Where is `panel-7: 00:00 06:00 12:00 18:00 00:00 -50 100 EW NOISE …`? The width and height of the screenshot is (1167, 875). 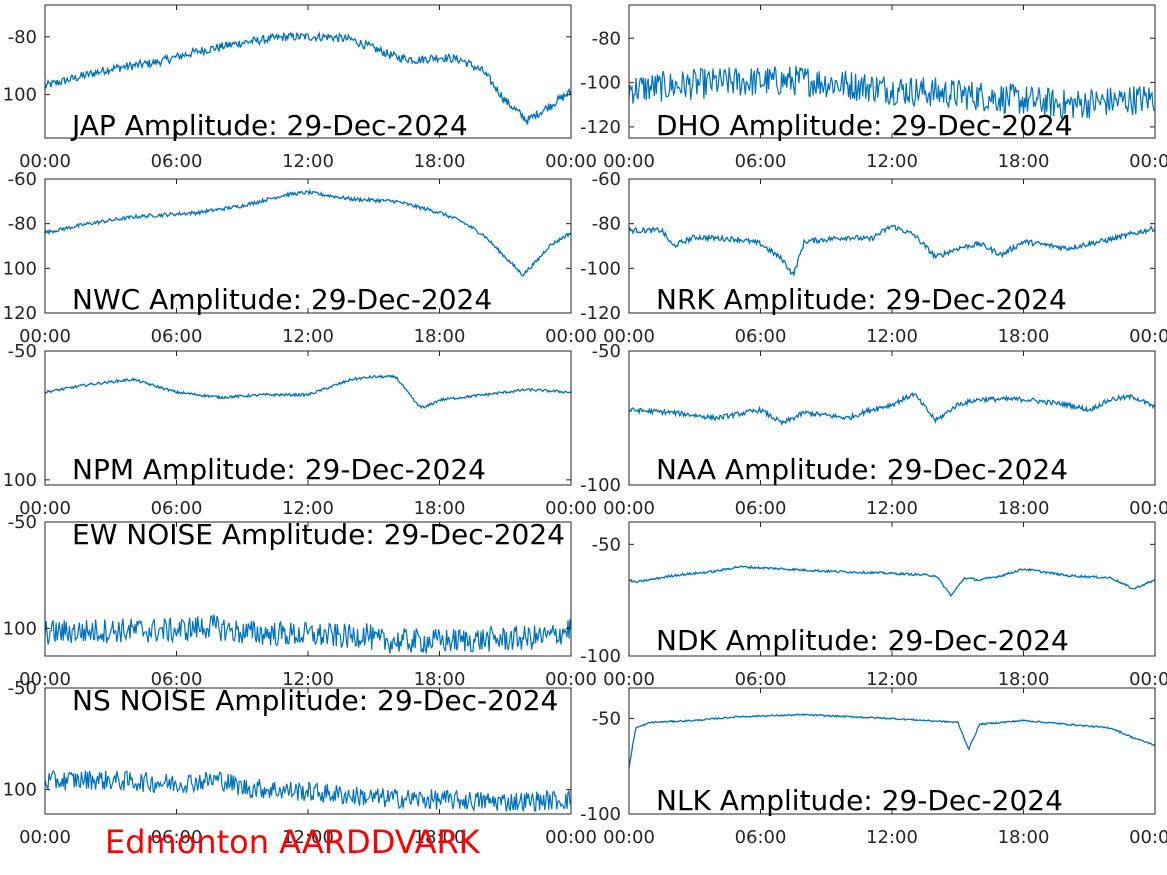 panel-7: 00:00 06:00 12:00 18:00 00:00 -50 100 EW NOISE … is located at coordinates (300, 601).